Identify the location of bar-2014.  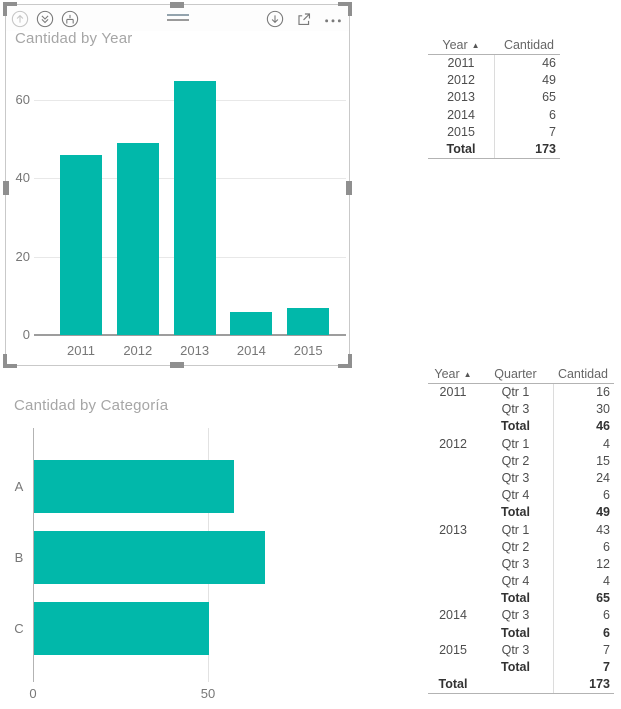
(251, 323).